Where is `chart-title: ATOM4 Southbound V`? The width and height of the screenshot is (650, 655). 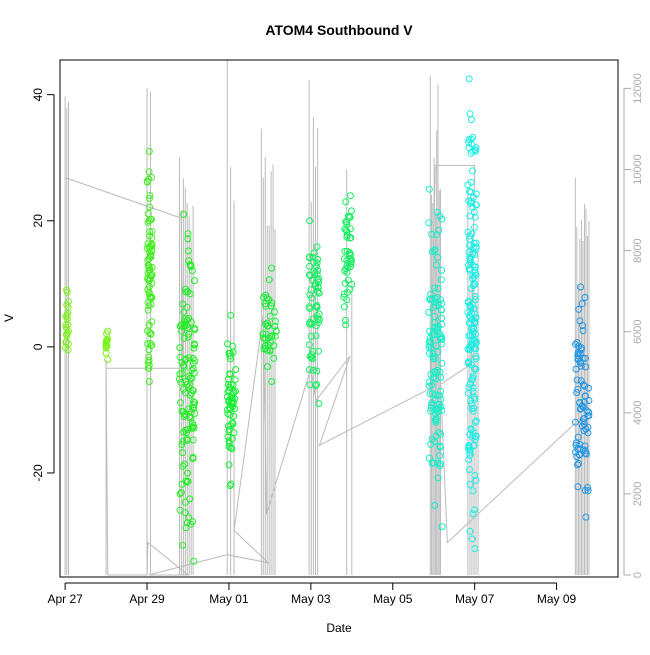
chart-title: ATOM4 Southbound V is located at coordinates (339, 30).